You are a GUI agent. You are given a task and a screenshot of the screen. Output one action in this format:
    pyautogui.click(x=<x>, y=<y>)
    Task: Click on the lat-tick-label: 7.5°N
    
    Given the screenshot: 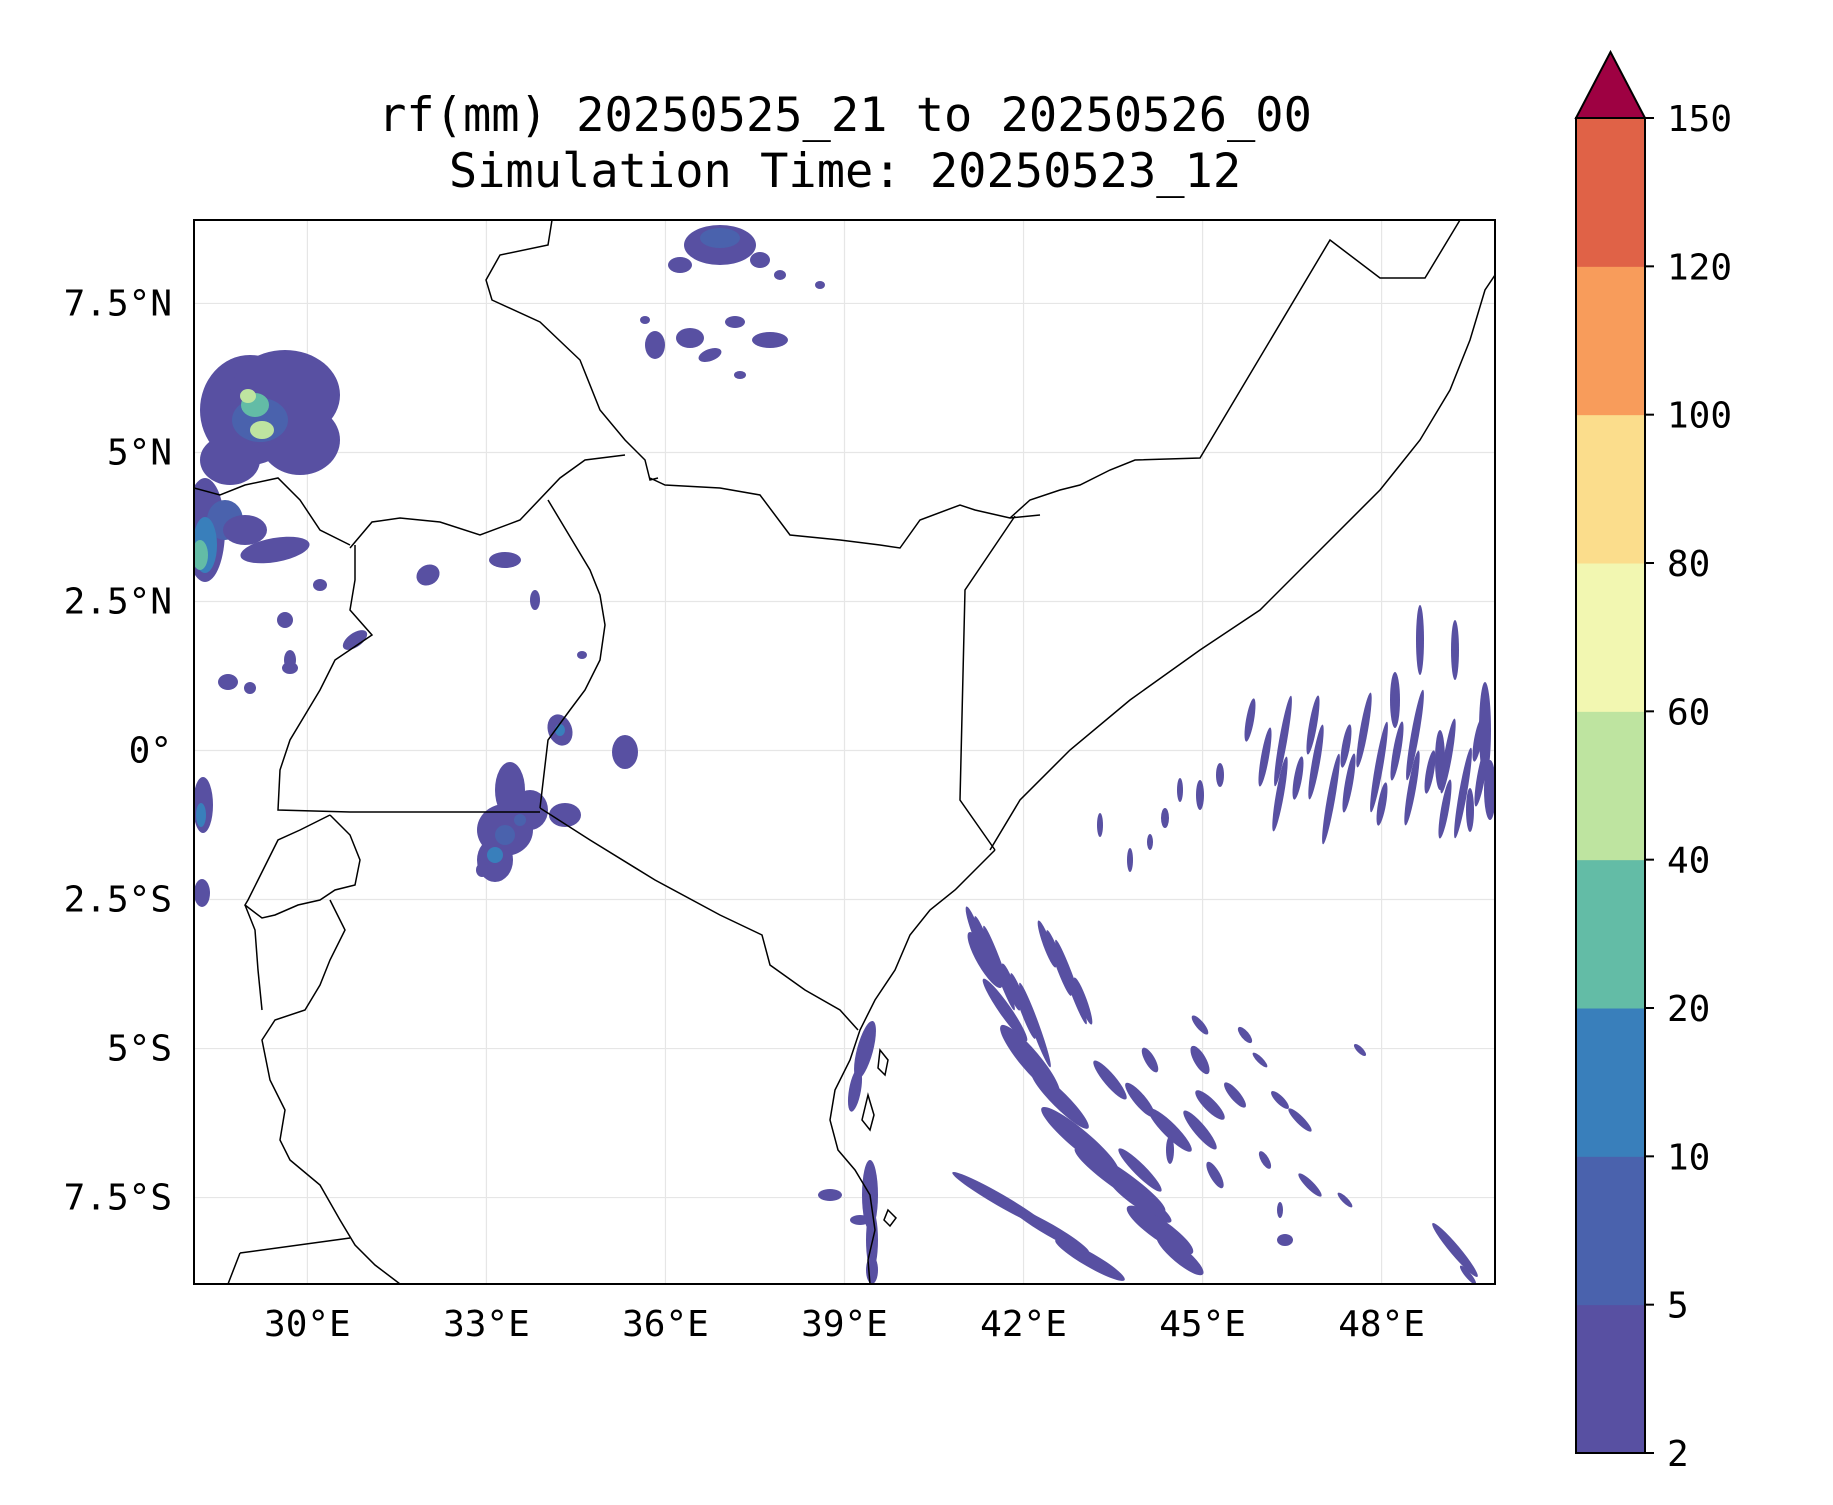 What is the action you would take?
    pyautogui.click(x=118, y=303)
    